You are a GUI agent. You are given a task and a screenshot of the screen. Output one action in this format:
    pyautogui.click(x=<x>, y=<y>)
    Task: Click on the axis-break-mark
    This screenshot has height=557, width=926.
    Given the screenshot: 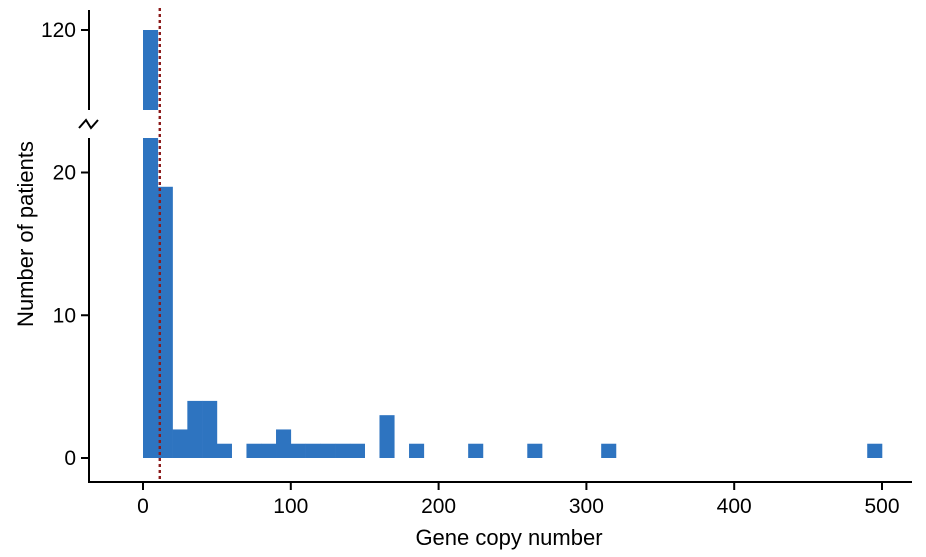 What is the action you would take?
    pyautogui.click(x=88, y=124)
    